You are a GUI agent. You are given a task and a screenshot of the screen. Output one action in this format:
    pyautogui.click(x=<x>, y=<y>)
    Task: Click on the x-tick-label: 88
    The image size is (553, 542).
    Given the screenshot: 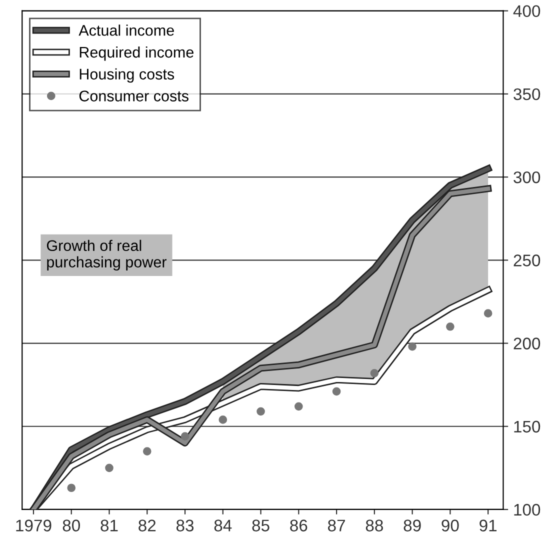 What is the action you would take?
    pyautogui.click(x=374, y=526)
    